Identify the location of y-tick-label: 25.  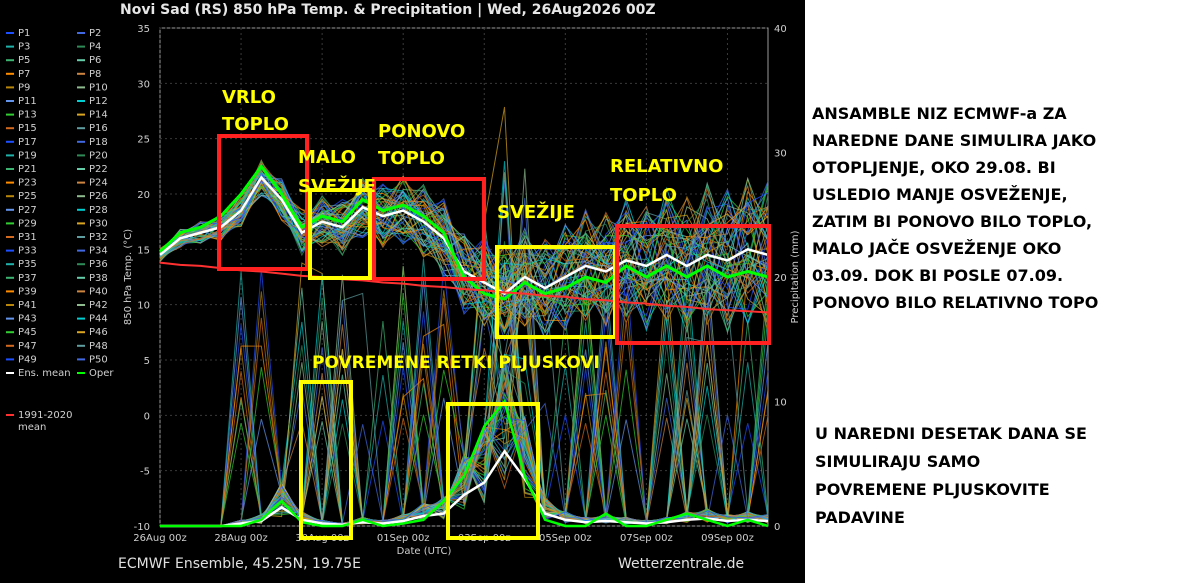
(143, 140).